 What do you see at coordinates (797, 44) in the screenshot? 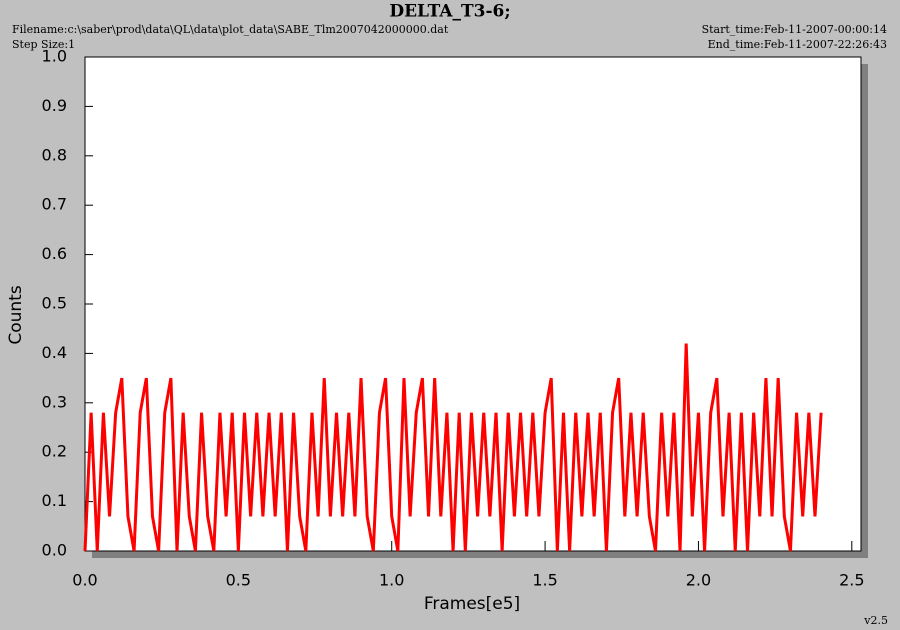
I see `end-time: End_time:Feb-11-2007-22:26:43` at bounding box center [797, 44].